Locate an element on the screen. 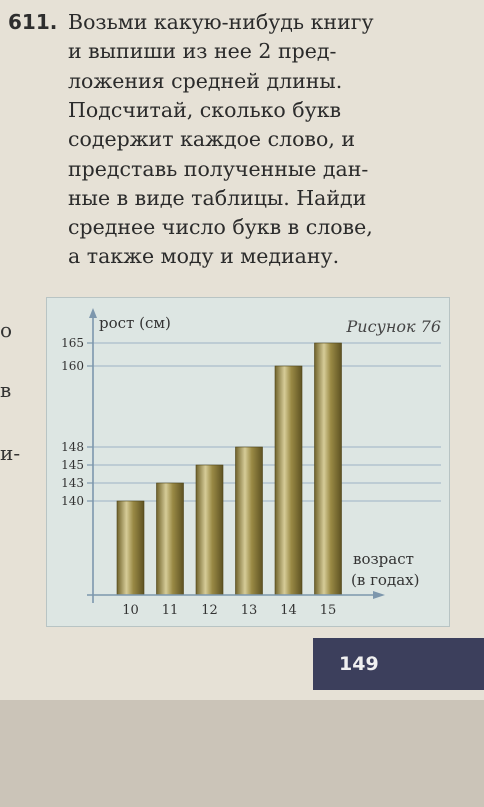  exercise-text-line: содержит каждое слово, и is located at coordinates (212, 139).